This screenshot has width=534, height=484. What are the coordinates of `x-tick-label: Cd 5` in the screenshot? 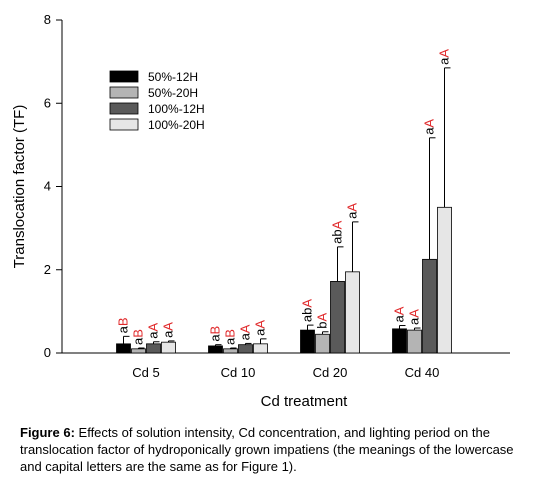 It's located at (145, 372).